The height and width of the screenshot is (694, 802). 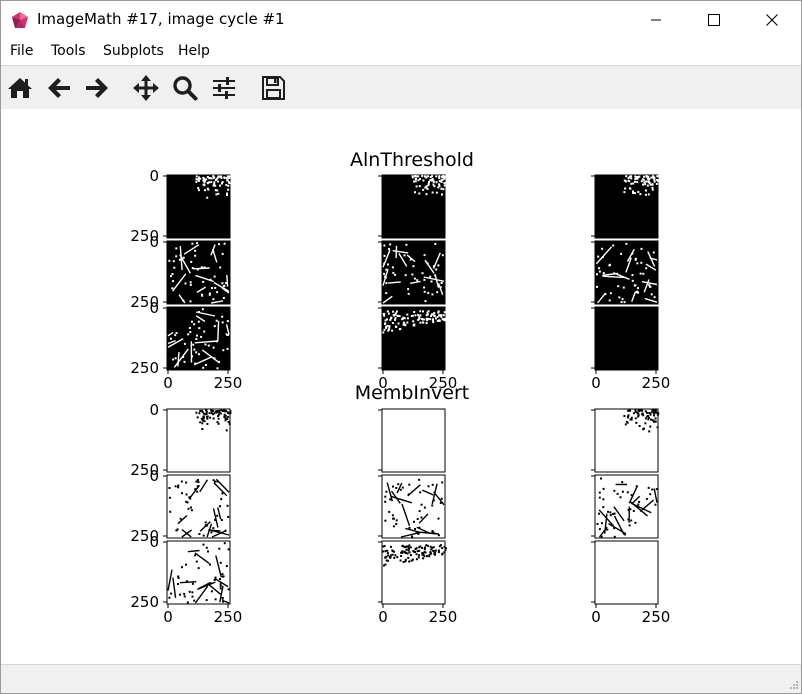 What do you see at coordinates (383, 383) in the screenshot?
I see `x-tick-label: 0` at bounding box center [383, 383].